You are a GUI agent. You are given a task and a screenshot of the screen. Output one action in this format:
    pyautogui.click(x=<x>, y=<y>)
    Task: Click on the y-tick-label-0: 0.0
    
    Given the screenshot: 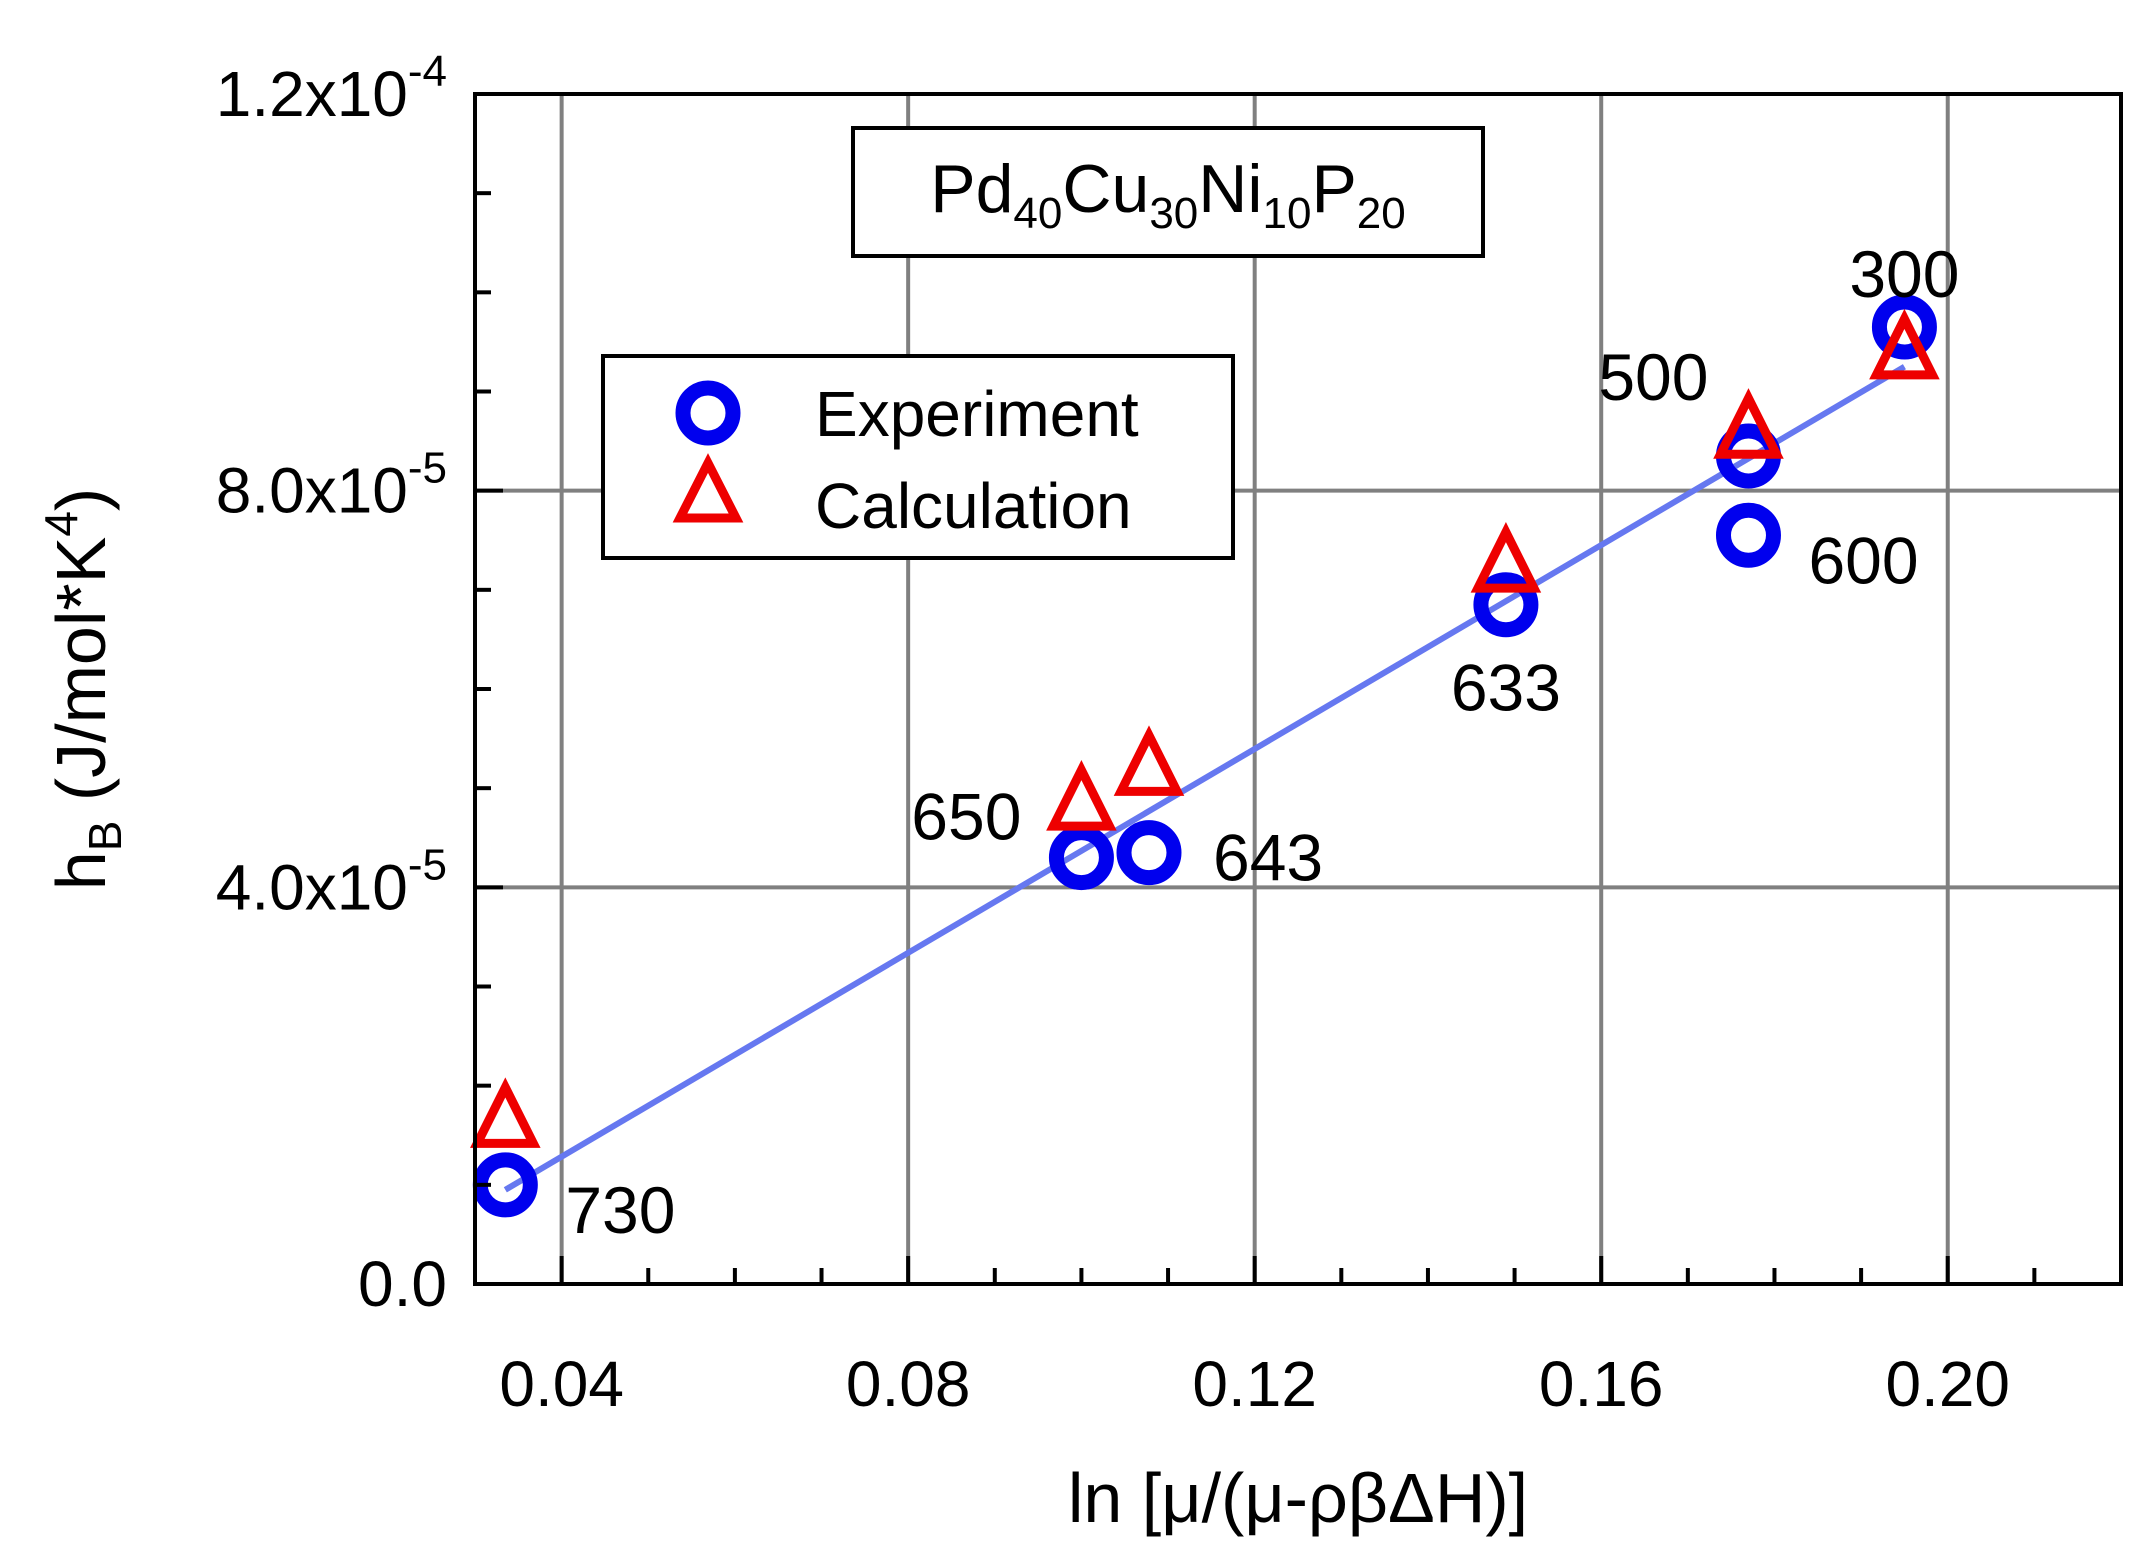 What is the action you would take?
    pyautogui.click(x=402, y=1284)
    